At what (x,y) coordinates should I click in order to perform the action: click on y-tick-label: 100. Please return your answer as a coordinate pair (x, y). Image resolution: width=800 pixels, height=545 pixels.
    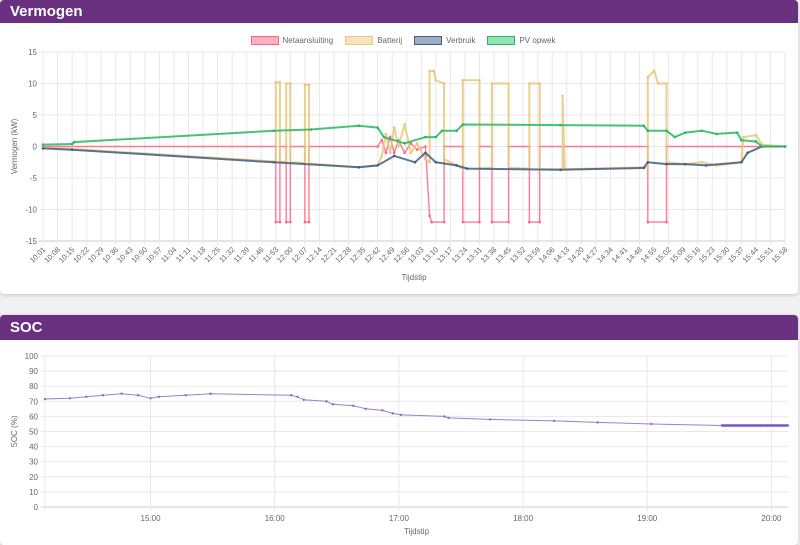
    Looking at the image, I should click on (32, 356).